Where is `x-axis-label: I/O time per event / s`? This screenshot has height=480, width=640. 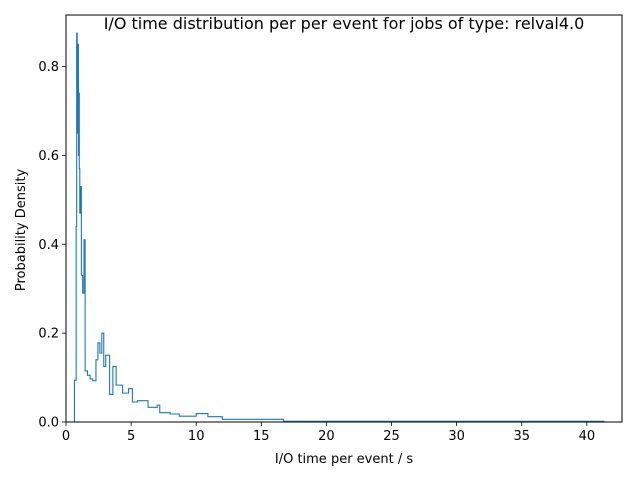 x-axis-label: I/O time per event / s is located at coordinates (344, 459).